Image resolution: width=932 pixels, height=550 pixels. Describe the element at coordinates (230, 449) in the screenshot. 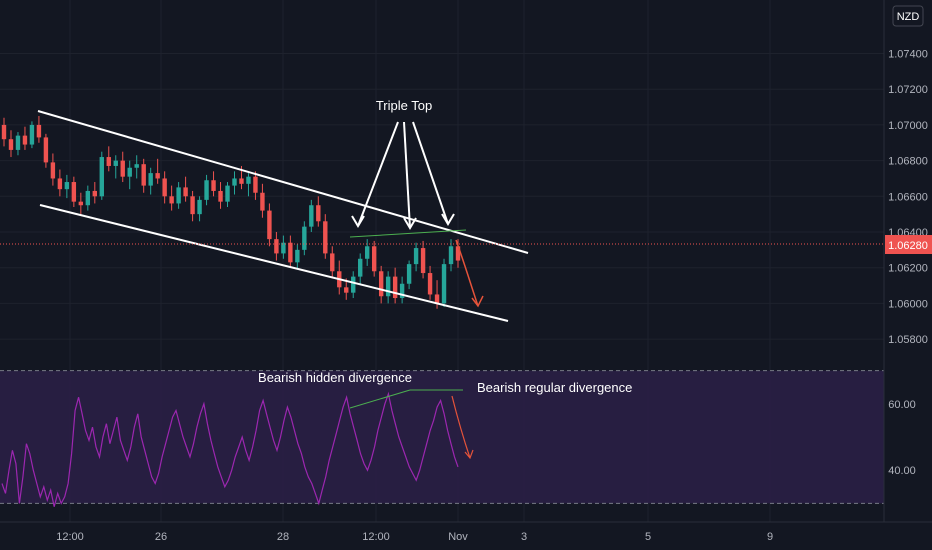

I see `rsi-line` at that location.